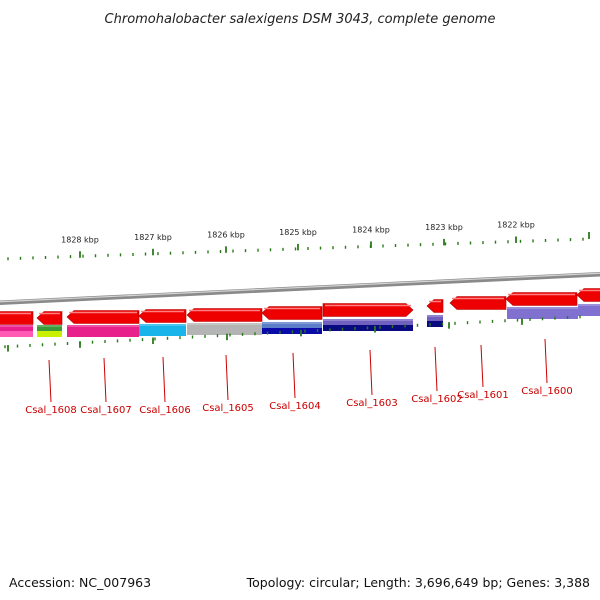  Describe the element at coordinates (547, 391) in the screenshot. I see `gene-label: Csal_1600` at that location.